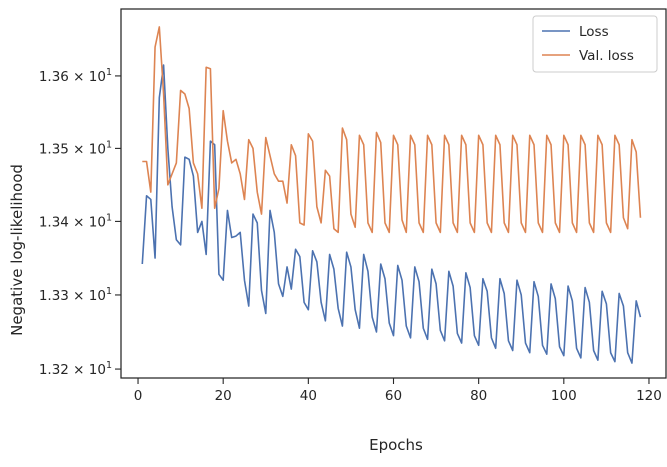 This screenshot has width=667, height=467. Describe the element at coordinates (17, 250) in the screenshot. I see `y-axis-label: Negative log-likelihood` at that location.